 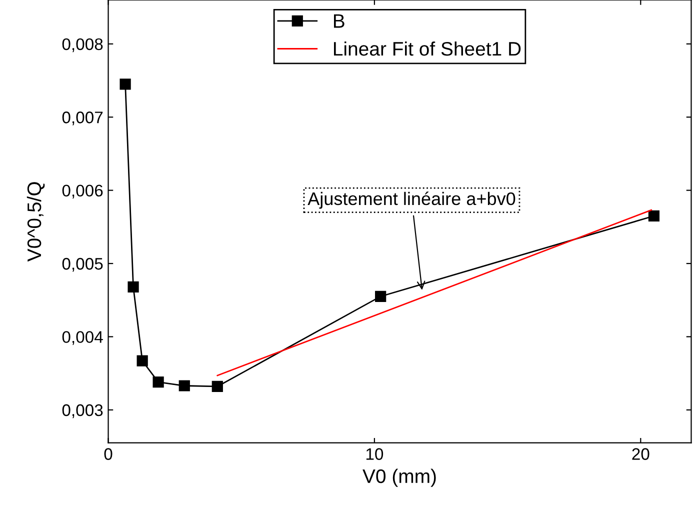 I want to click on legend-label: Linear Fit of Sheet1 D, so click(x=427, y=48).